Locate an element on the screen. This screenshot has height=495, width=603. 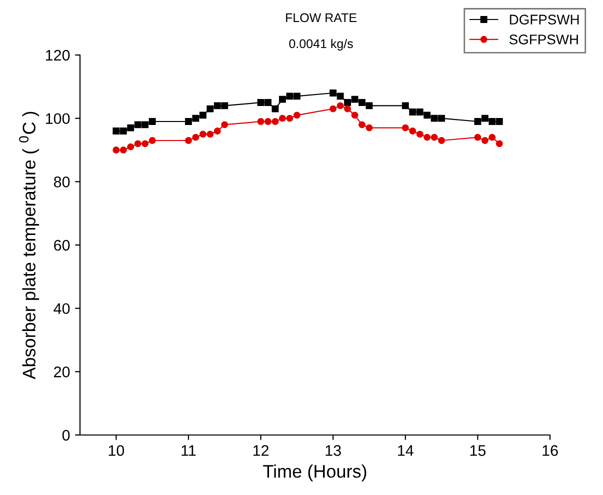
y-tick-label: 80 is located at coordinates (62, 182).